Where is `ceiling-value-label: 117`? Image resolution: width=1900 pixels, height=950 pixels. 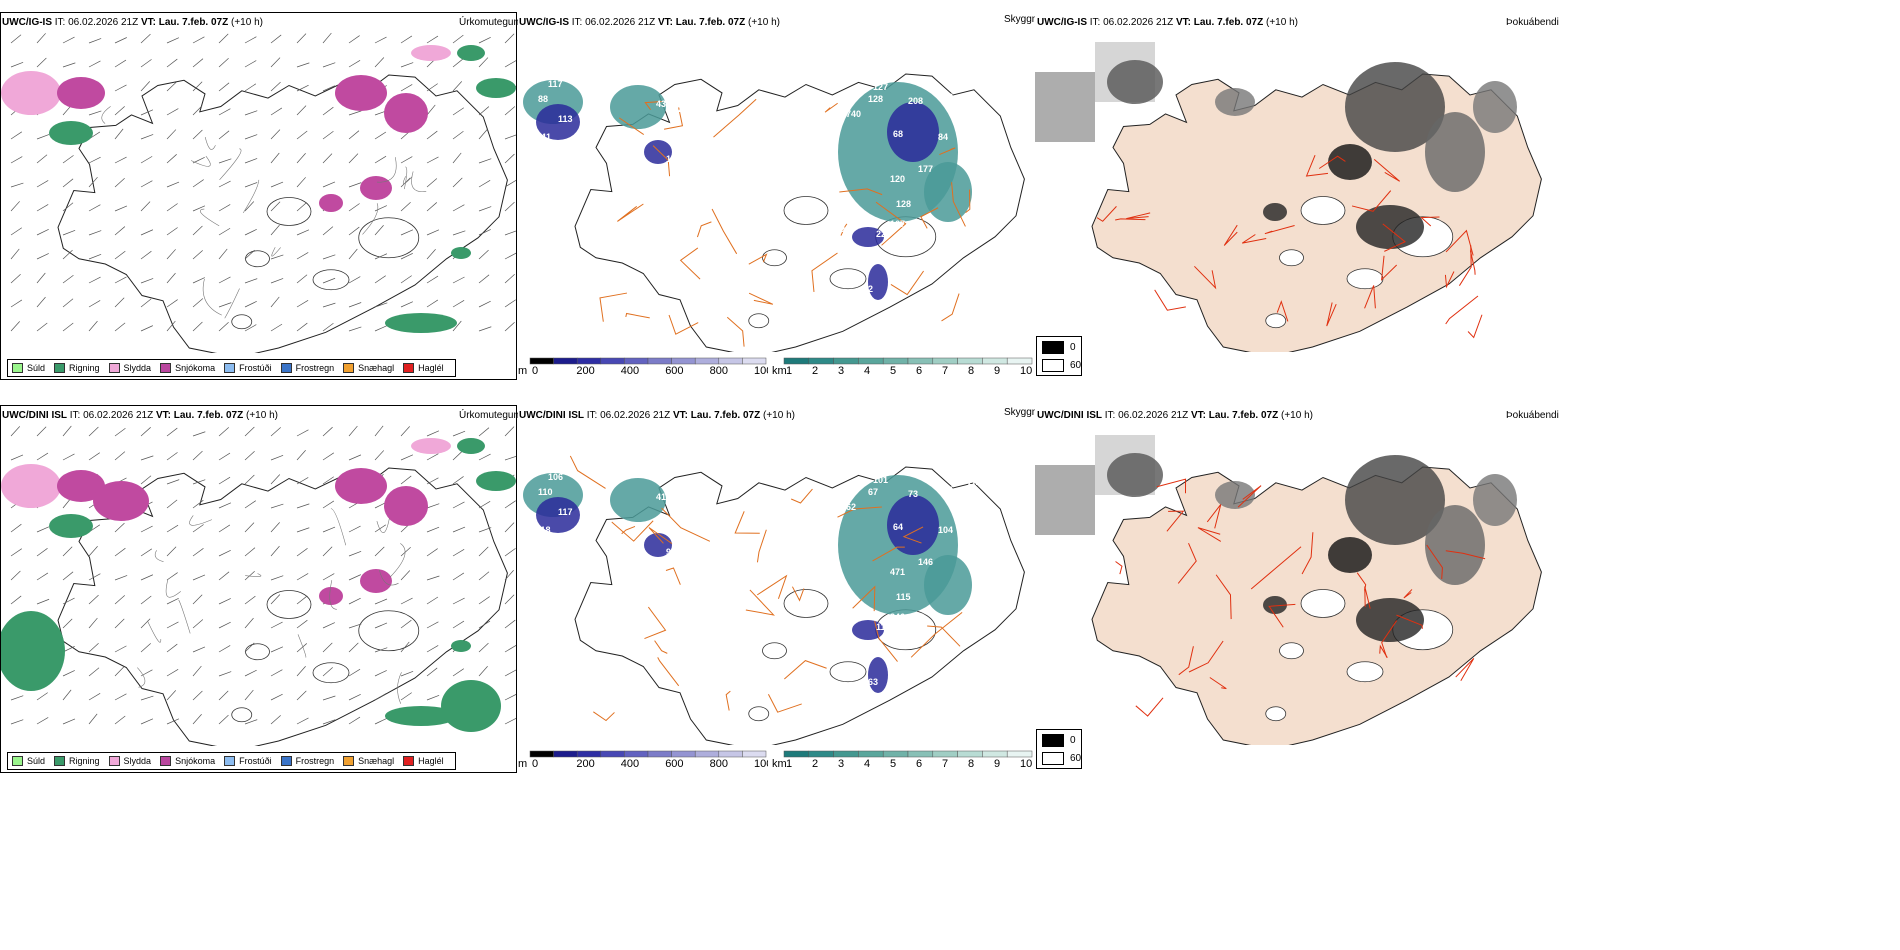 ceiling-value-label: 117 is located at coordinates (555, 84).